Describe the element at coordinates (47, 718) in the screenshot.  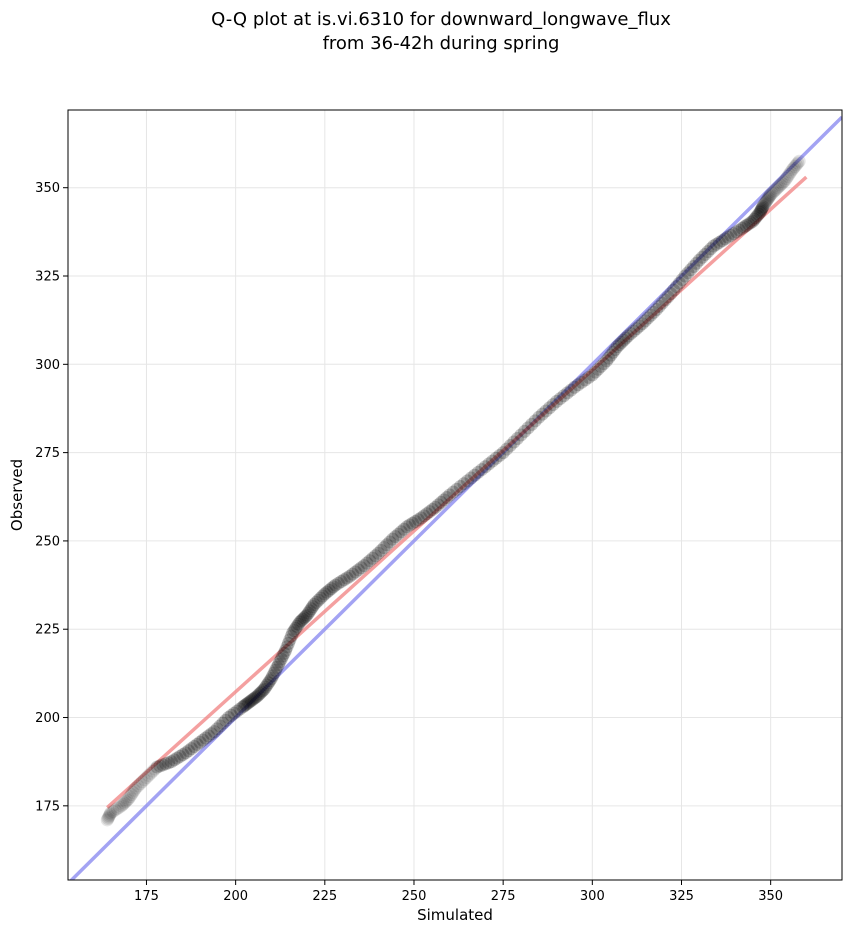
I see `y-tick-label: 200` at that location.